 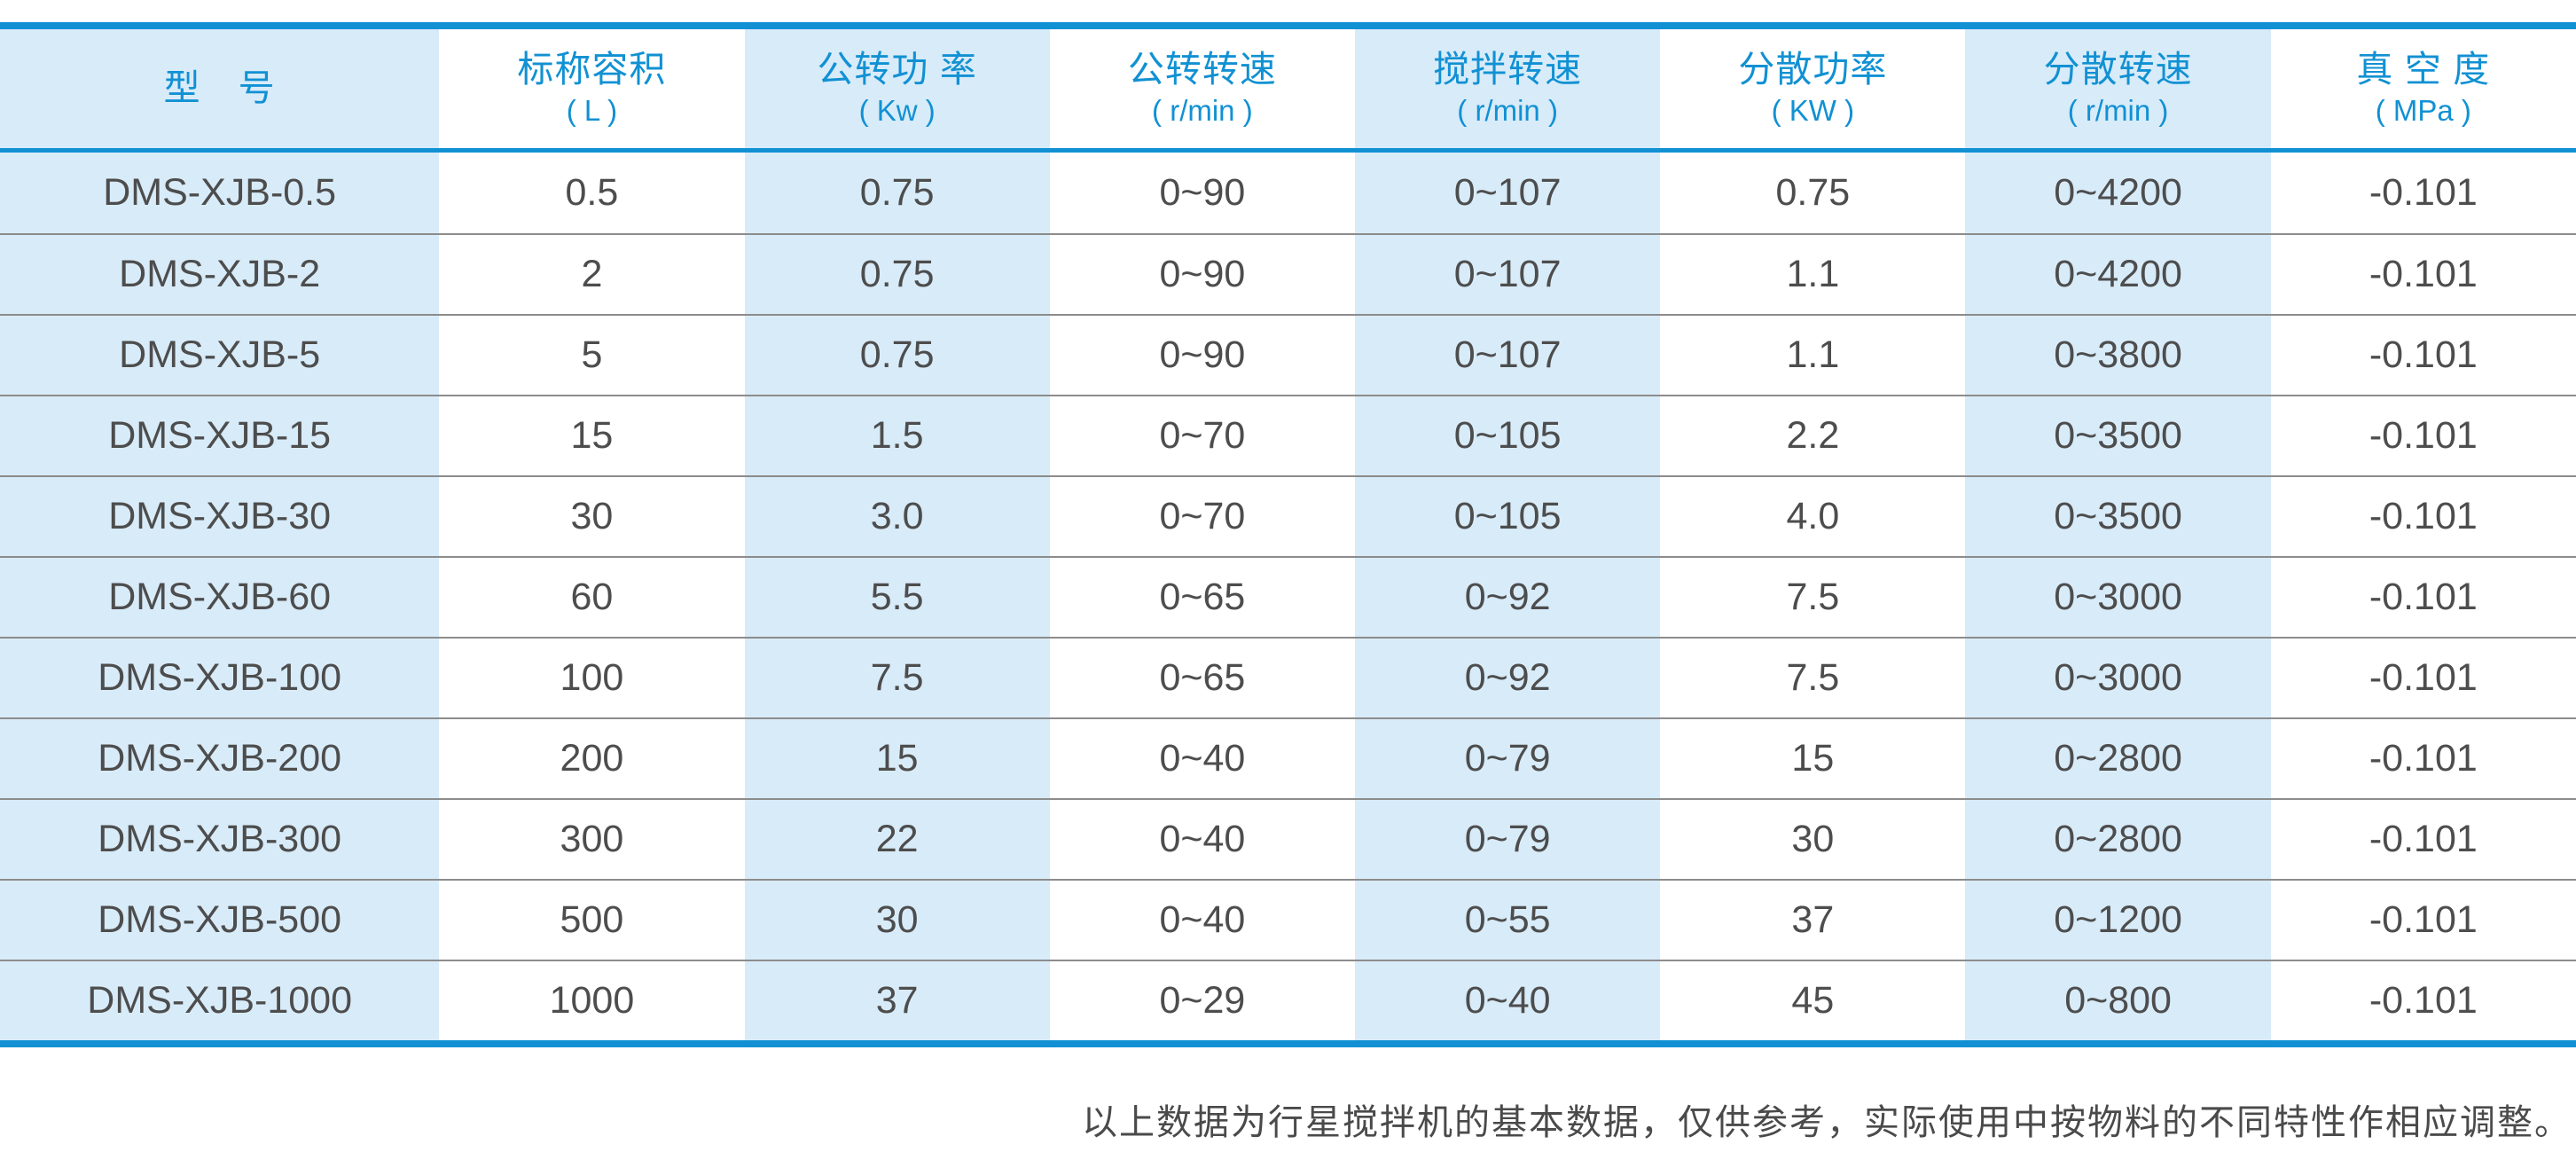 I want to click on cell-model: DMS-XJB-30, so click(x=220, y=517).